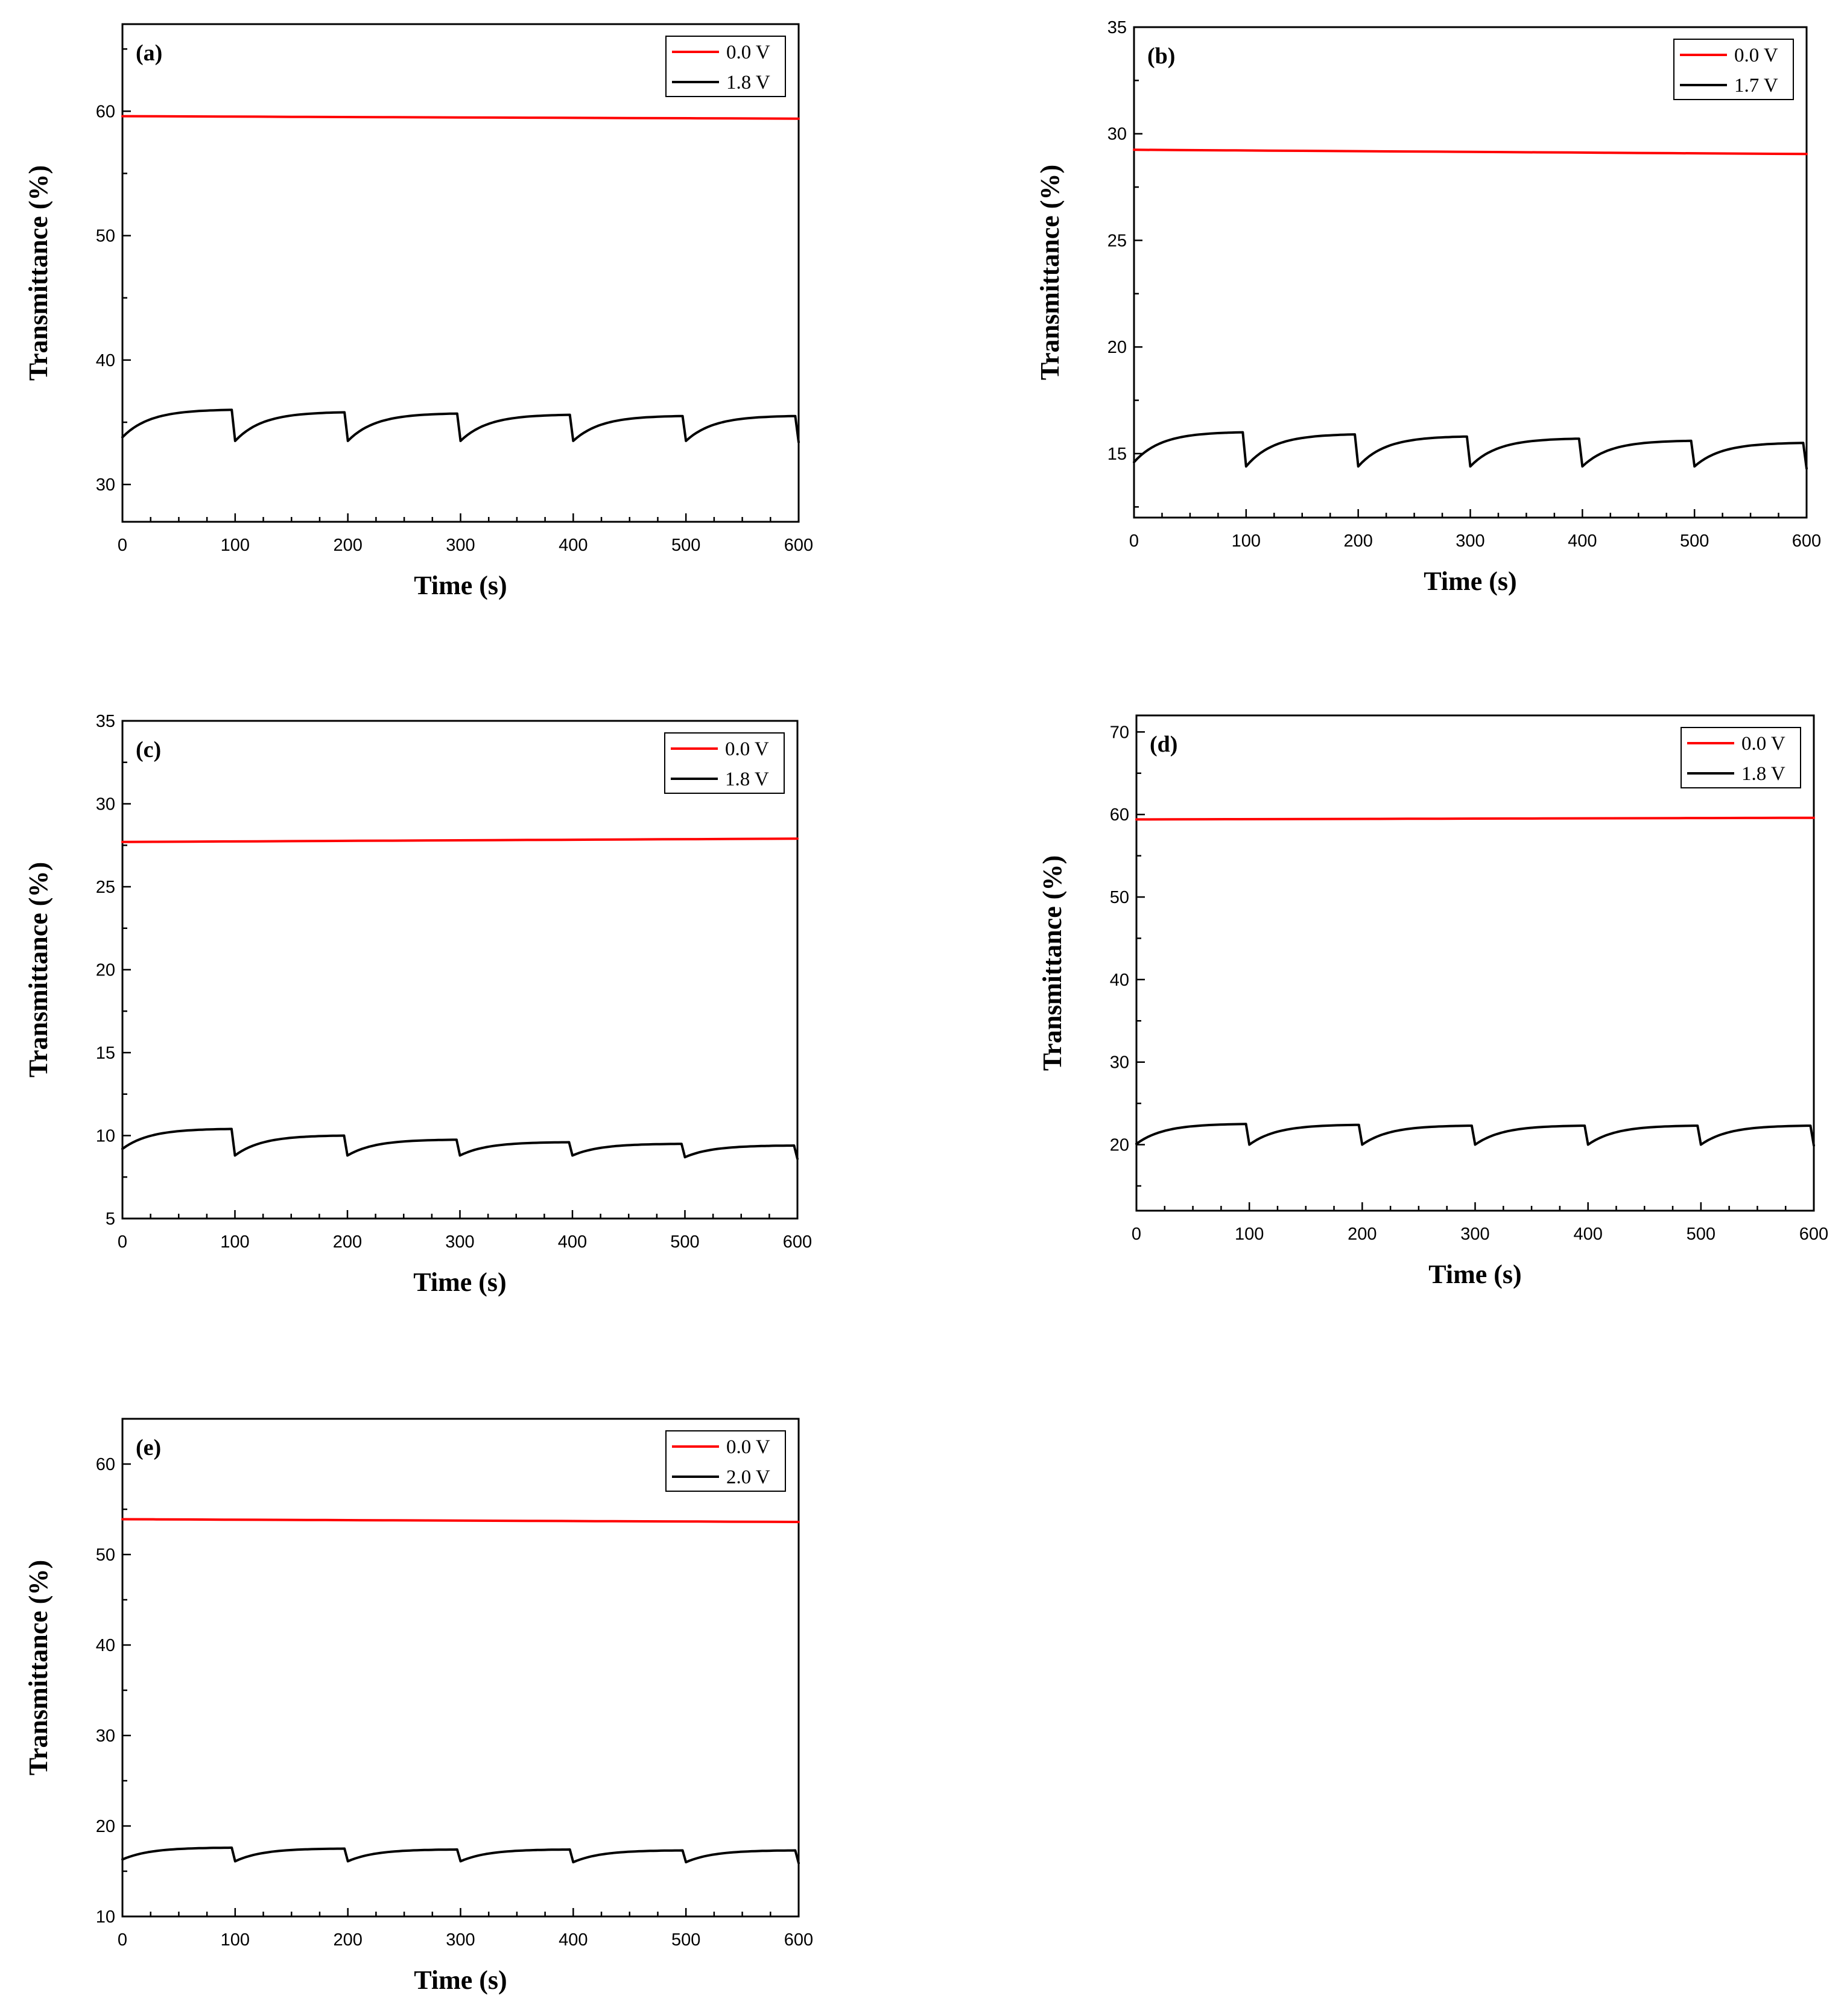 This screenshot has height=2016, width=1847. Describe the element at coordinates (460, 1855) in the screenshot. I see `series-line-2-0-V` at that location.